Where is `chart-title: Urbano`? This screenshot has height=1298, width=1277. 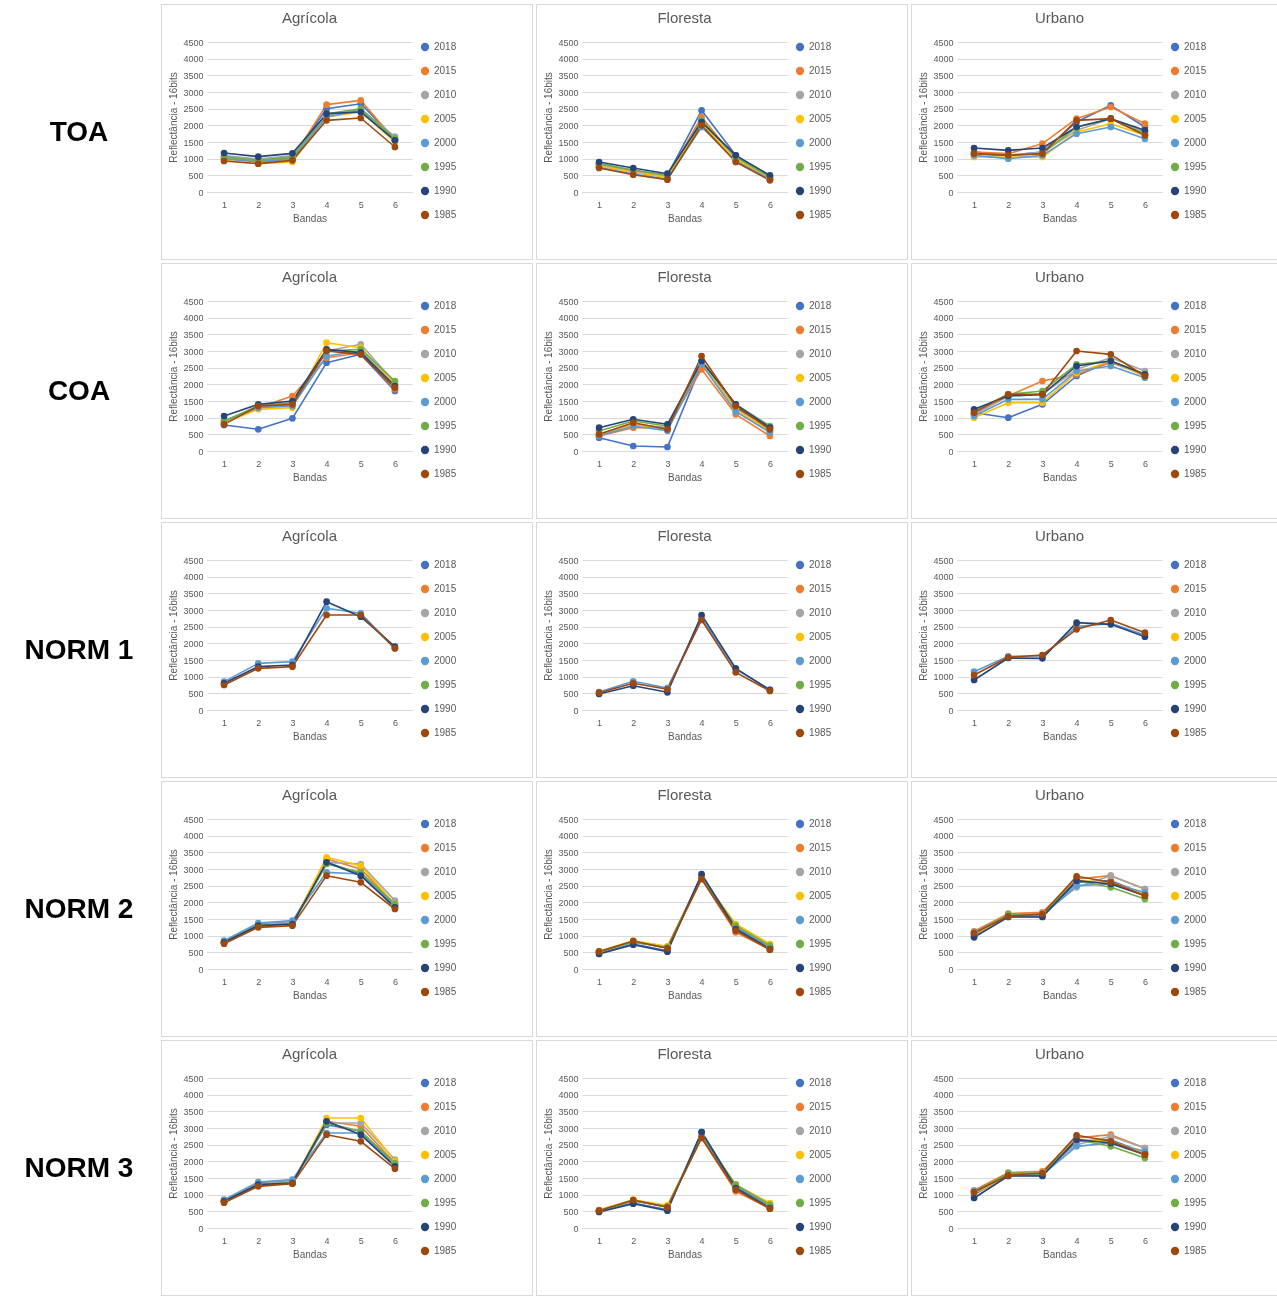
chart-title: Urbano is located at coordinates (1059, 794).